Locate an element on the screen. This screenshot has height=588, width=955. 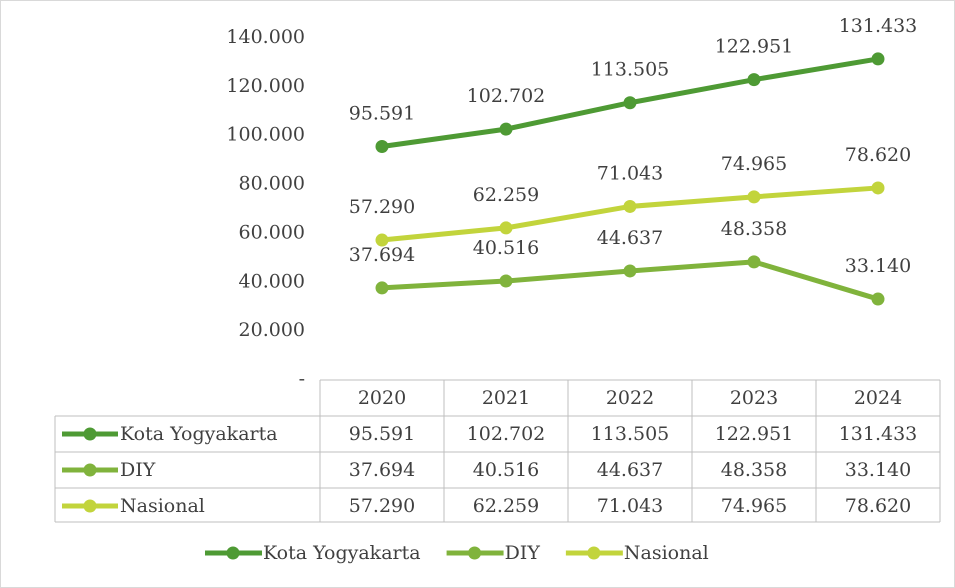
table-cell: 78.620 is located at coordinates (878, 506).